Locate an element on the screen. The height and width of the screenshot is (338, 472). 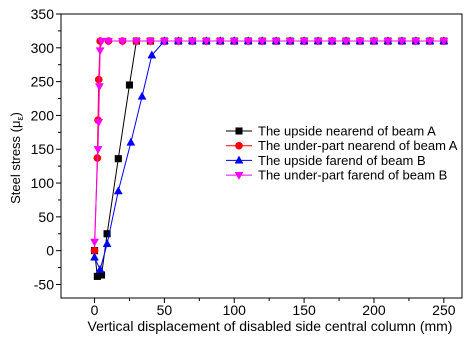
legend-label: The under-part nearend of beam A is located at coordinates (358, 145).